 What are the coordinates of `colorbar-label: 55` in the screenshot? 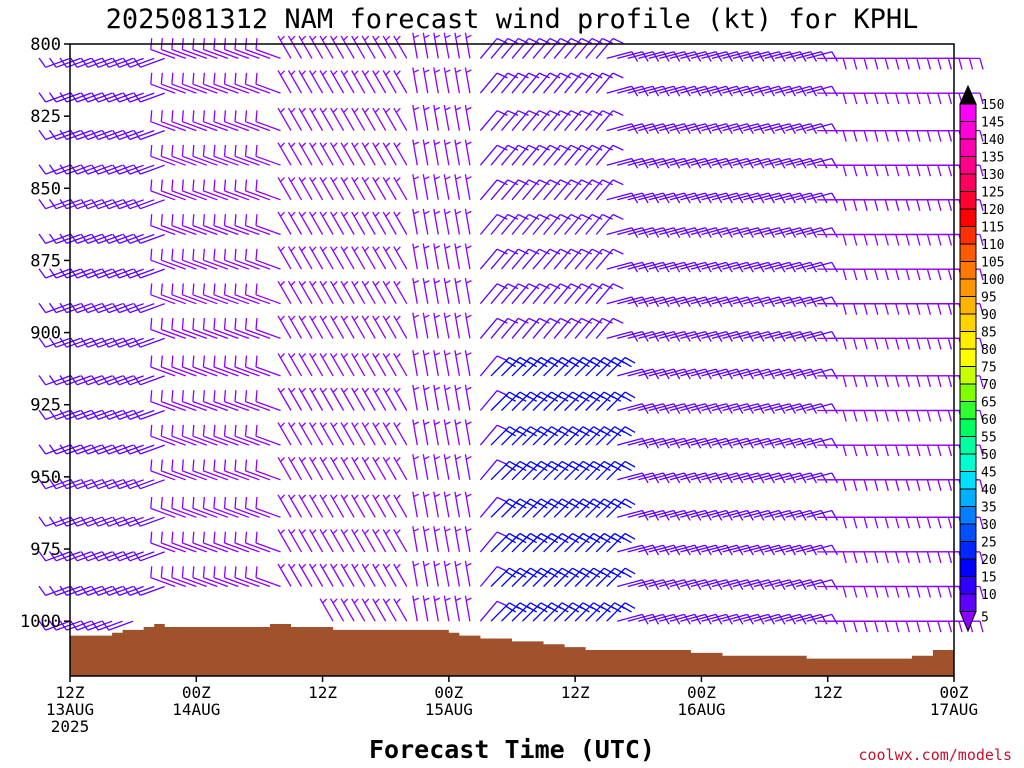 It's located at (989, 438).